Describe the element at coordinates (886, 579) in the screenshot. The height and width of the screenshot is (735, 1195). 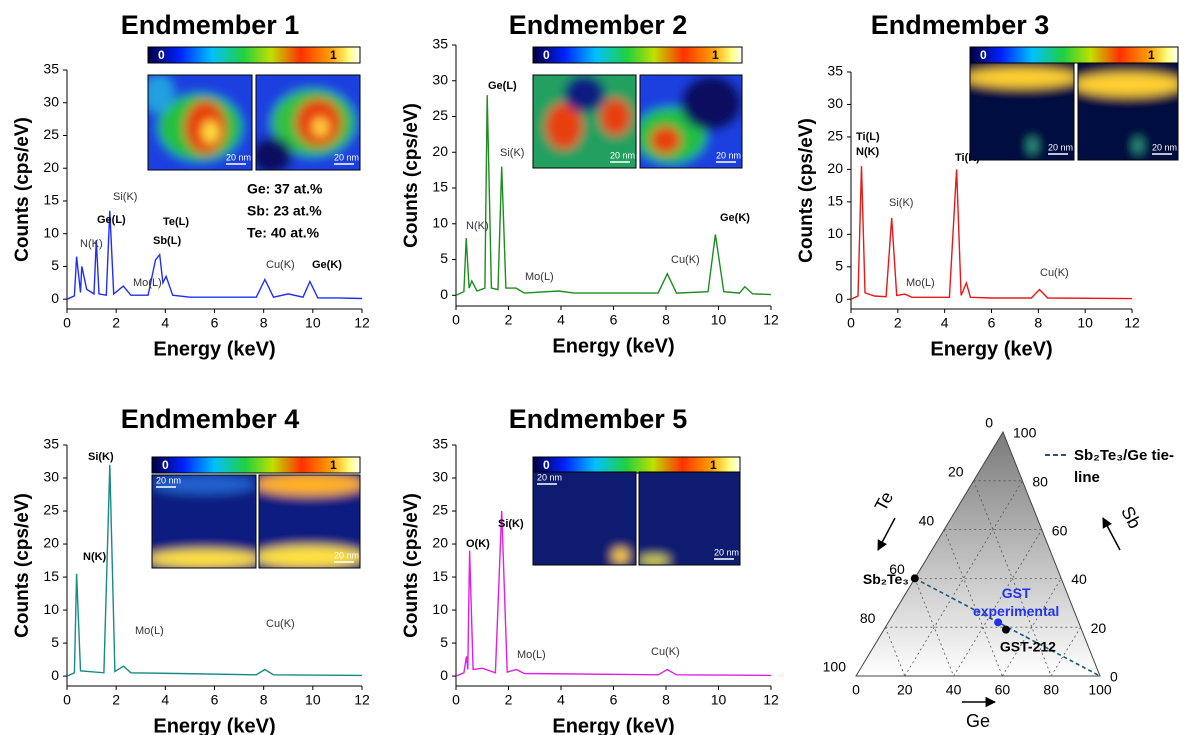
I see `point-label: Sb₂Te₃` at that location.